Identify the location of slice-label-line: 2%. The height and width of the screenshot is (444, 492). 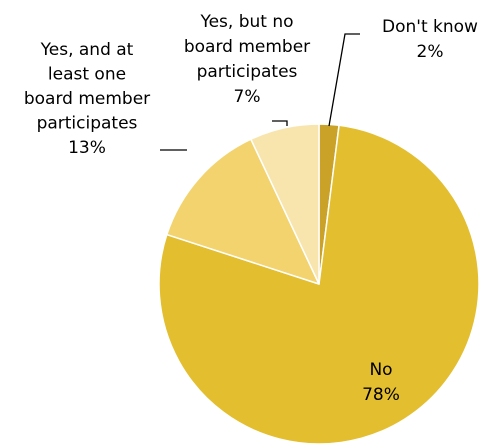
(430, 52).